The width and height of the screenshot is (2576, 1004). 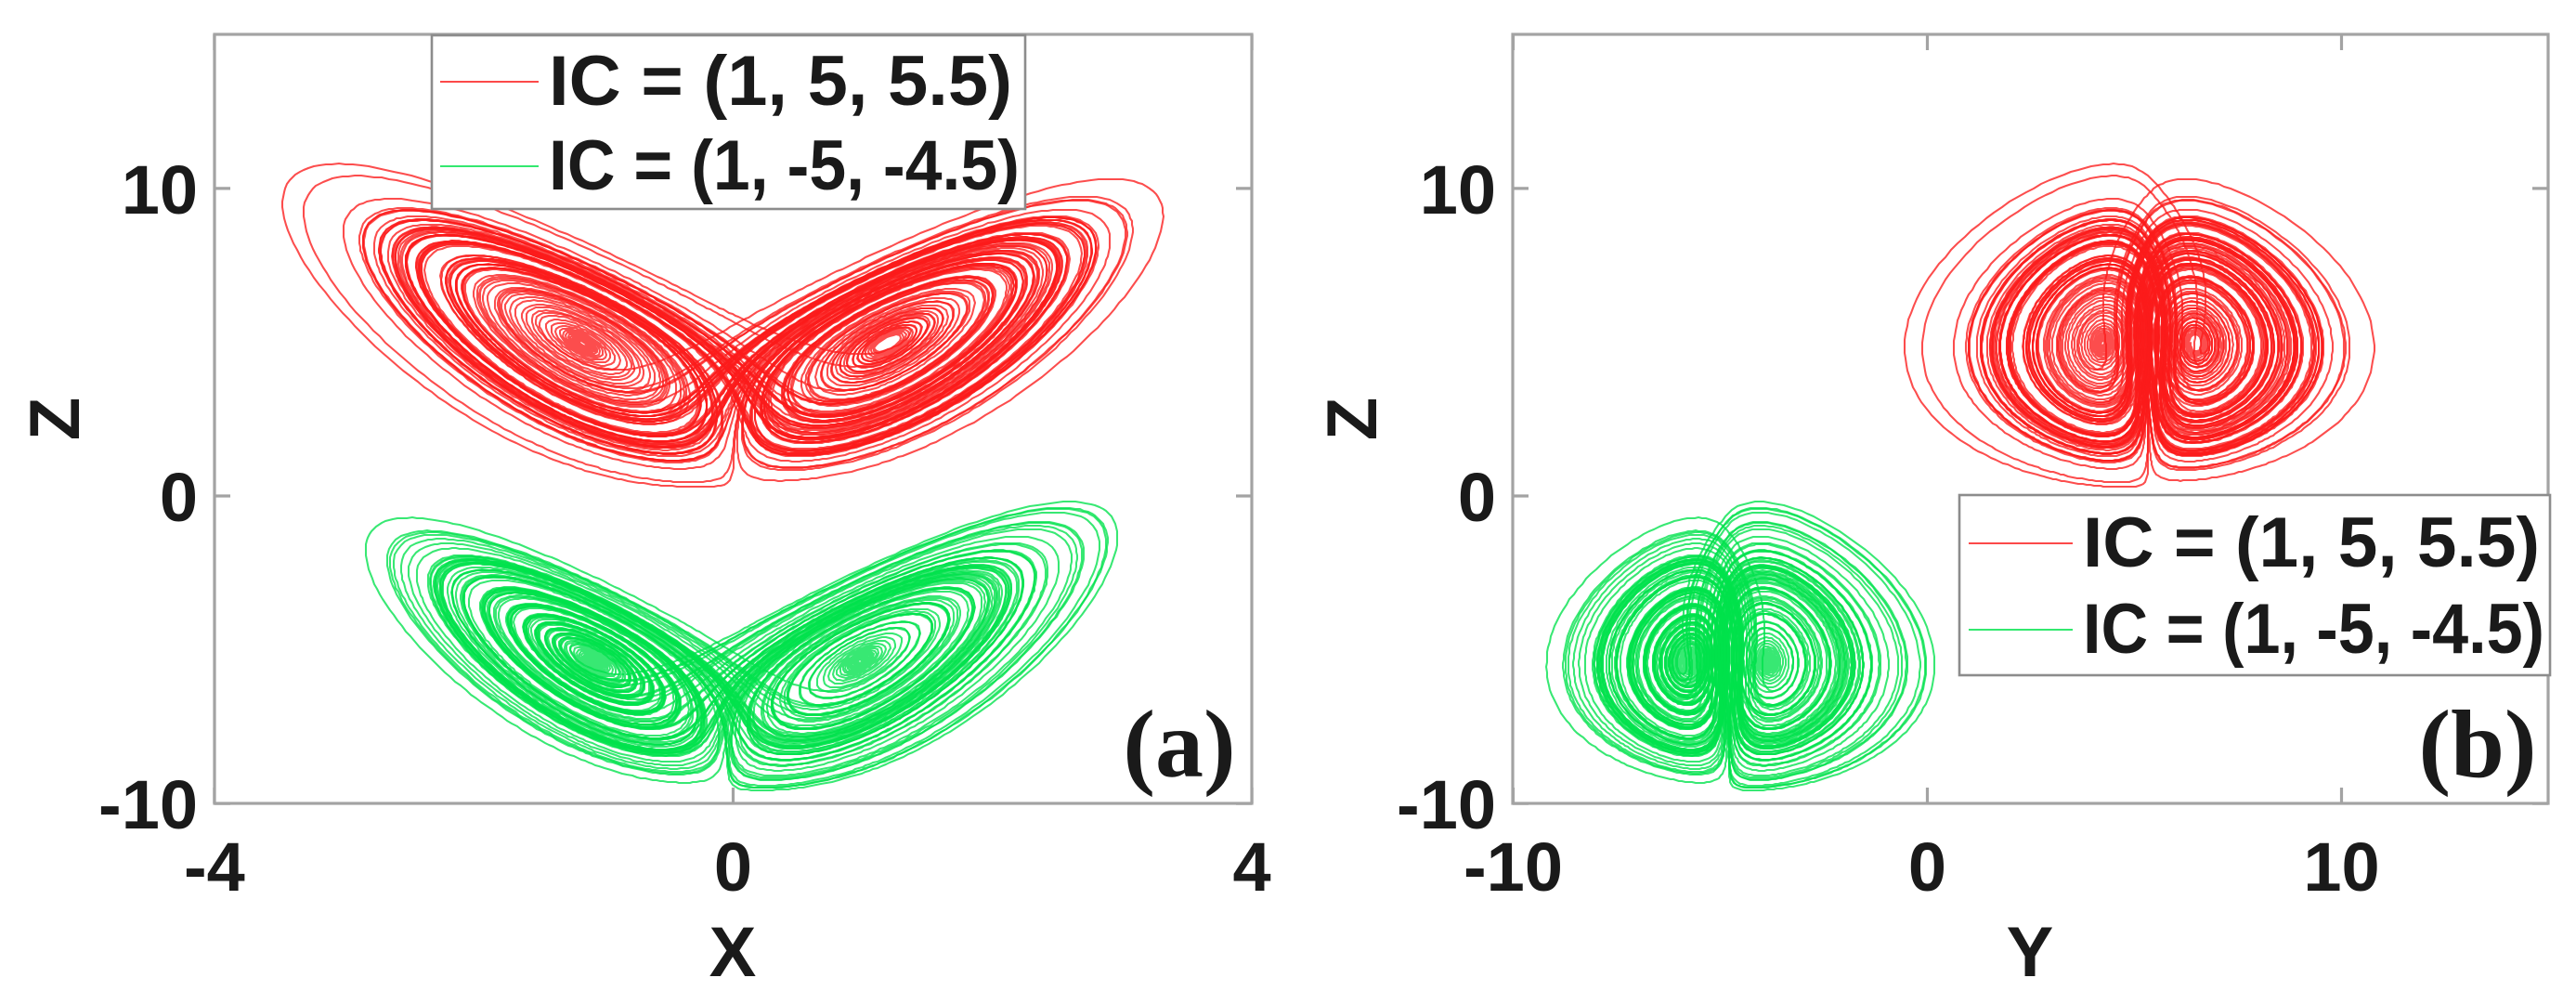 I want to click on svg-text: 4, so click(x=1252, y=867).